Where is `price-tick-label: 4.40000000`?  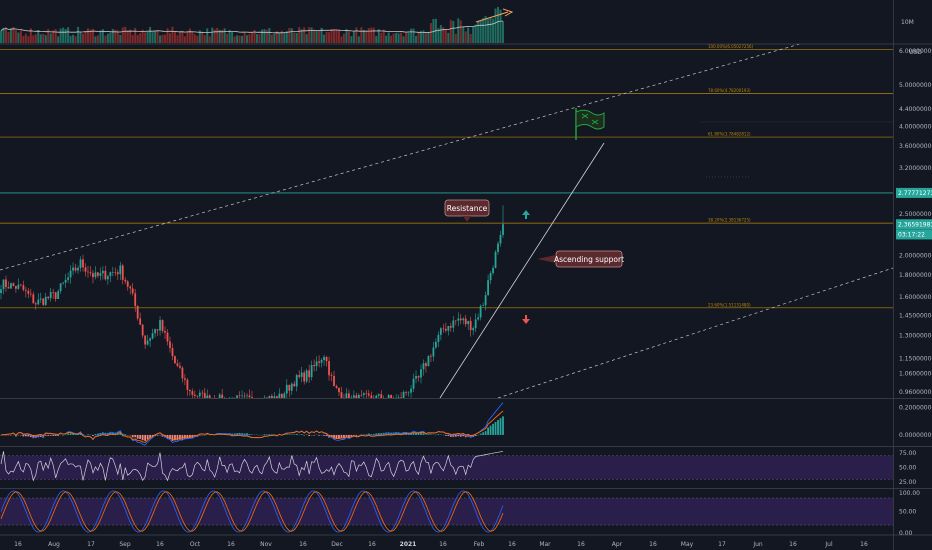 price-tick-label: 4.40000000 is located at coordinates (915, 109).